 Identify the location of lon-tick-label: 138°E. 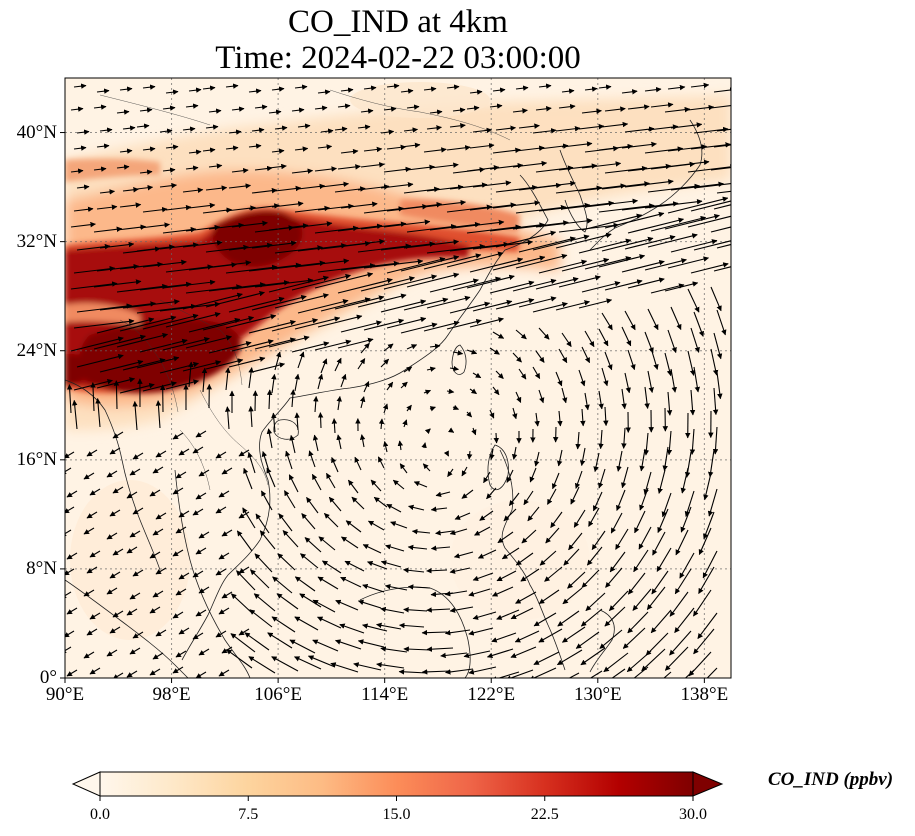
(704, 694).